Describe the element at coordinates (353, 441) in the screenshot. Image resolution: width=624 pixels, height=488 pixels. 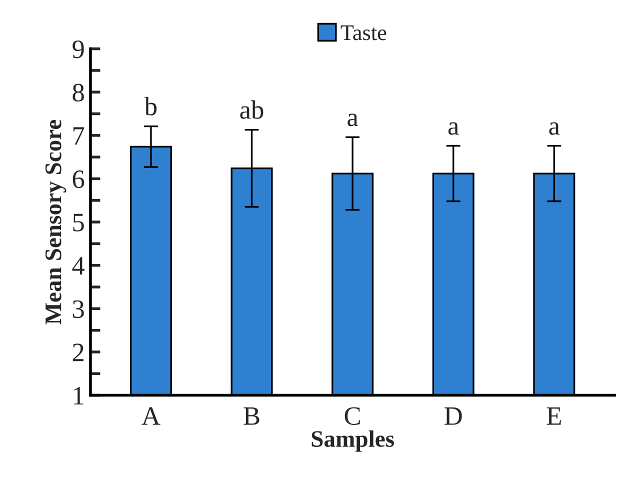
I see `x-axis-title: Samples` at that location.